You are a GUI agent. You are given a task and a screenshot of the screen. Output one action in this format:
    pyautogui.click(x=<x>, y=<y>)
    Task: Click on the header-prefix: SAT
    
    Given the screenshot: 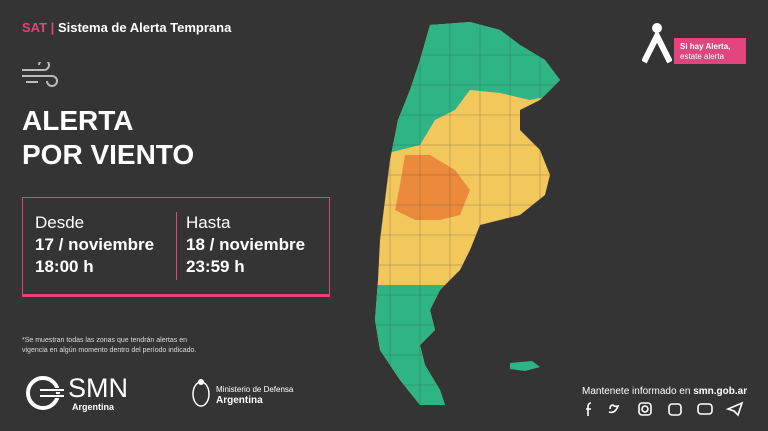 What is the action you would take?
    pyautogui.click(x=35, y=27)
    